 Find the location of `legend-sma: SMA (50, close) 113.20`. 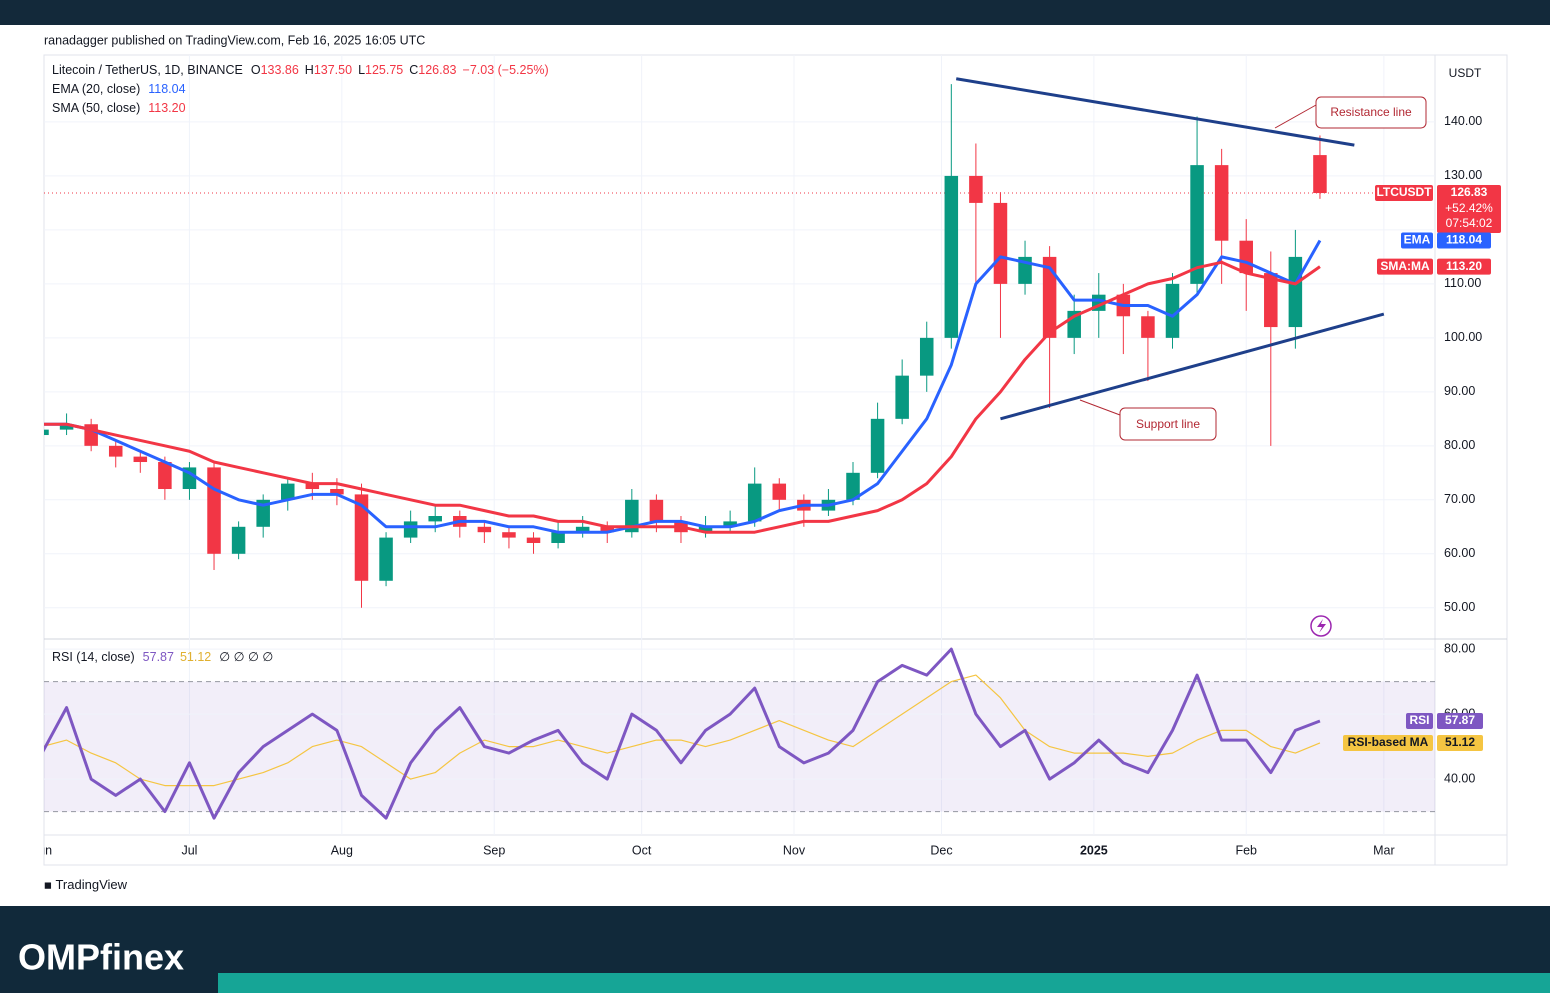

legend-sma: SMA (50, close) 113.20 is located at coordinates (119, 108).